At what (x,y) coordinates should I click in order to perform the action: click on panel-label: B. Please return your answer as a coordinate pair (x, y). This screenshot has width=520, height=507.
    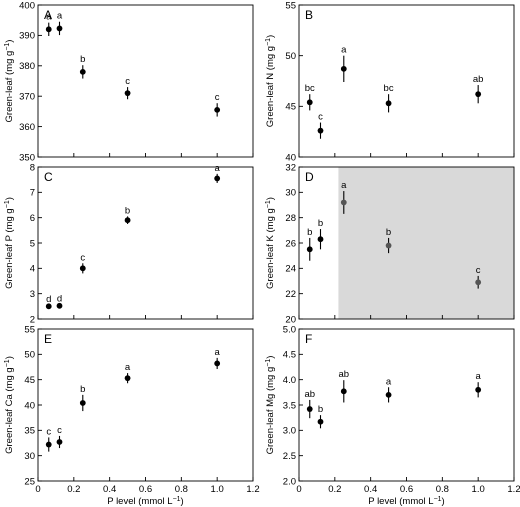
    Looking at the image, I should click on (309, 15).